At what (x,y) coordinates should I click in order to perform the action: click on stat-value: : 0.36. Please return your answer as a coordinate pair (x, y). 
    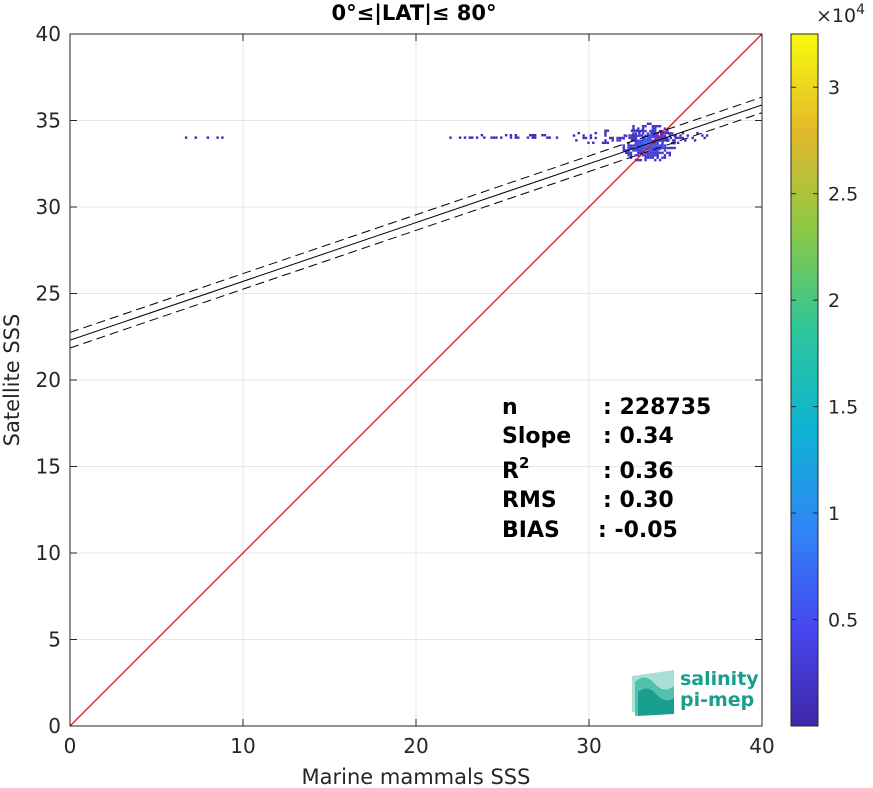
    Looking at the image, I should click on (638, 471).